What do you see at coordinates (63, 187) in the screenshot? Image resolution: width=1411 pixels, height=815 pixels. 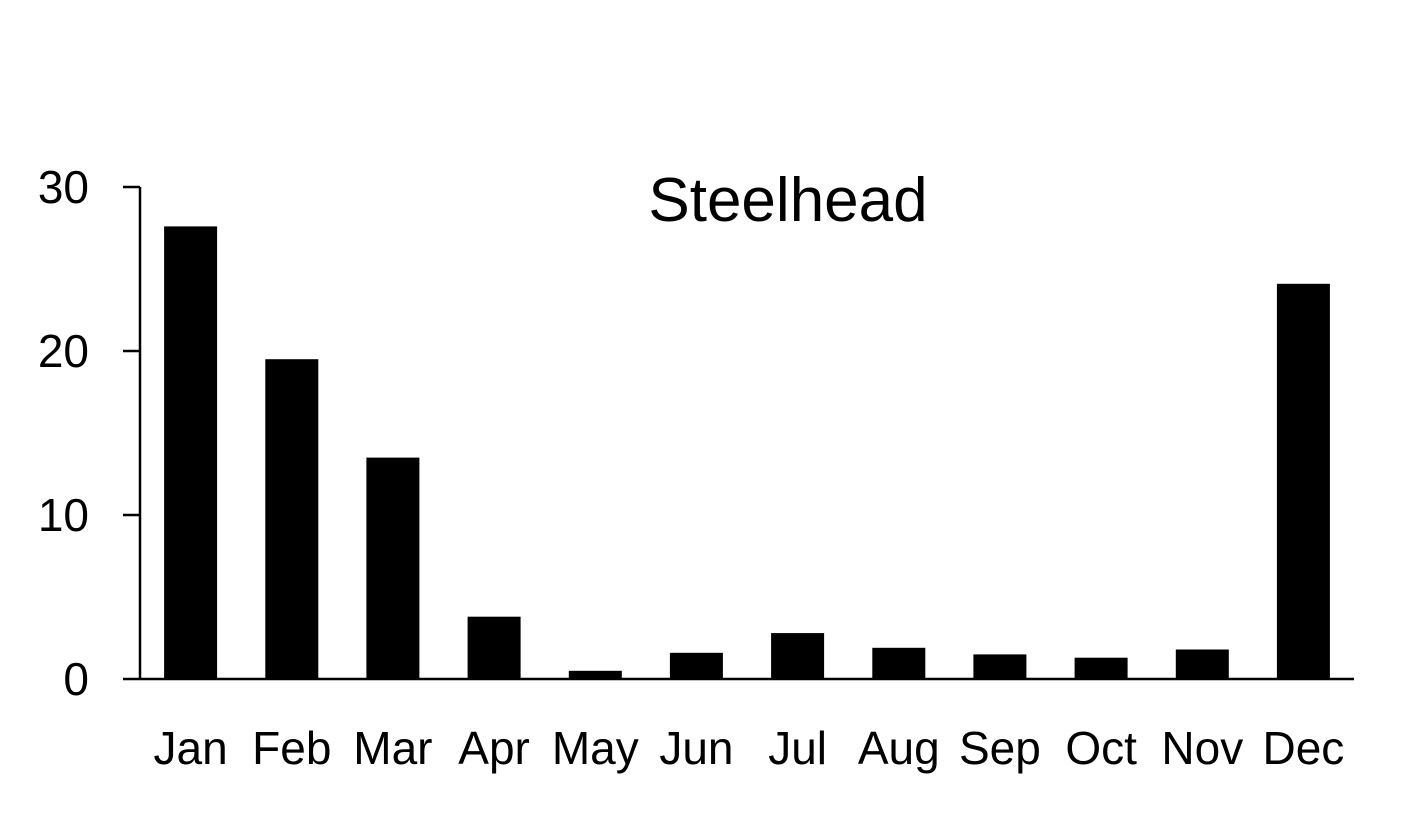 I see `y-tick-label: 30` at bounding box center [63, 187].